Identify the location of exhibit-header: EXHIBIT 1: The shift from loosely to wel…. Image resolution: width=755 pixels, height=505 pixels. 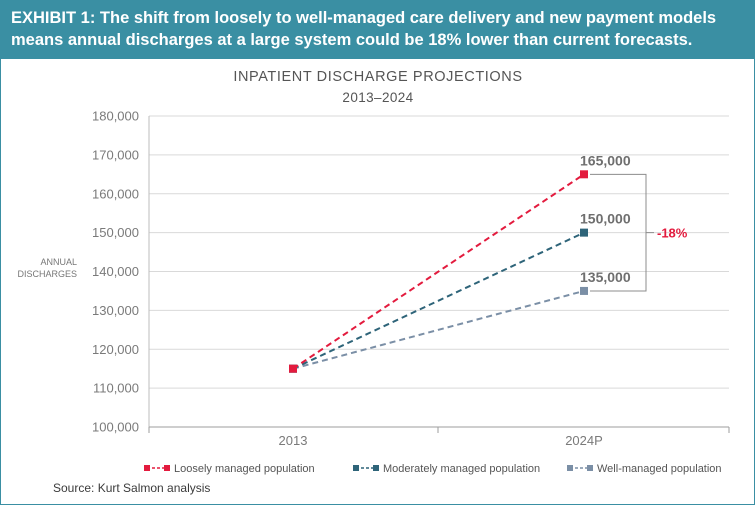
(377, 30).